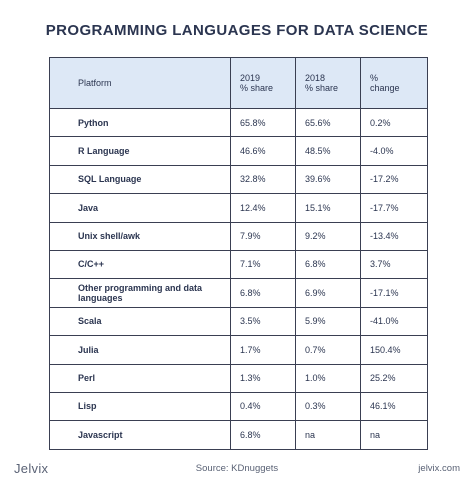 The width and height of the screenshot is (474, 488). I want to click on column-header-2019: 2019 % share, so click(263, 83).